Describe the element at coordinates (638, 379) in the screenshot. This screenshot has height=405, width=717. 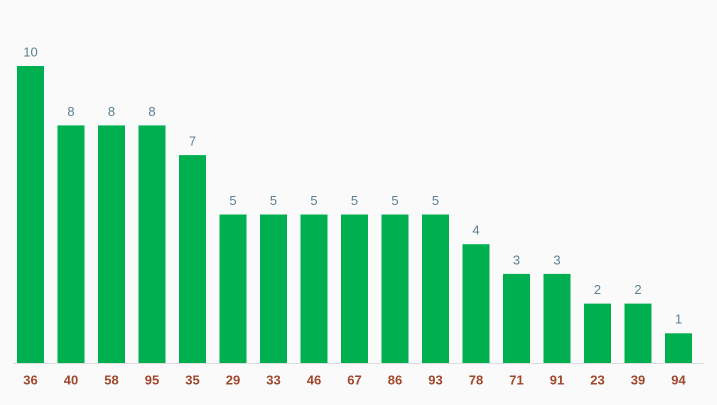
I see `x-tick-label: 39` at that location.